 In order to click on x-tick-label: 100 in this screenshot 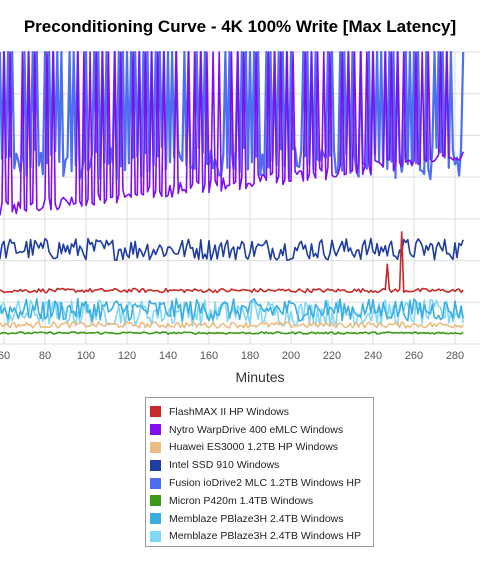, I will do `click(86, 356)`.